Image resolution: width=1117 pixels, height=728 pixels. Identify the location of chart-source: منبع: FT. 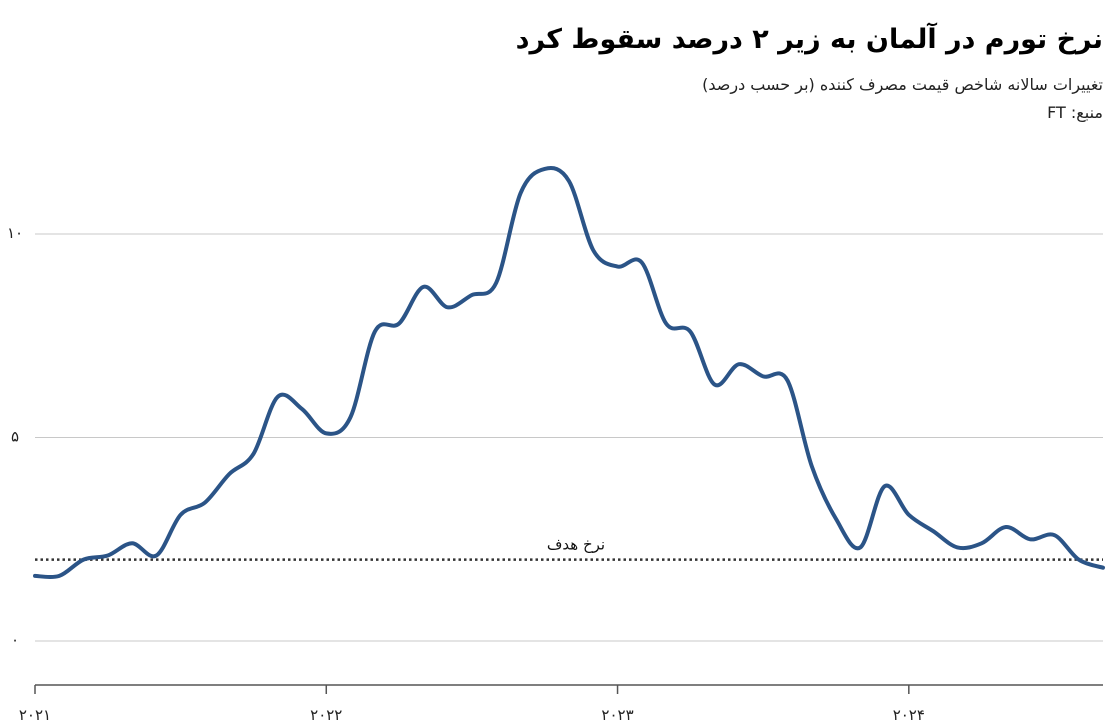
(1075, 112).